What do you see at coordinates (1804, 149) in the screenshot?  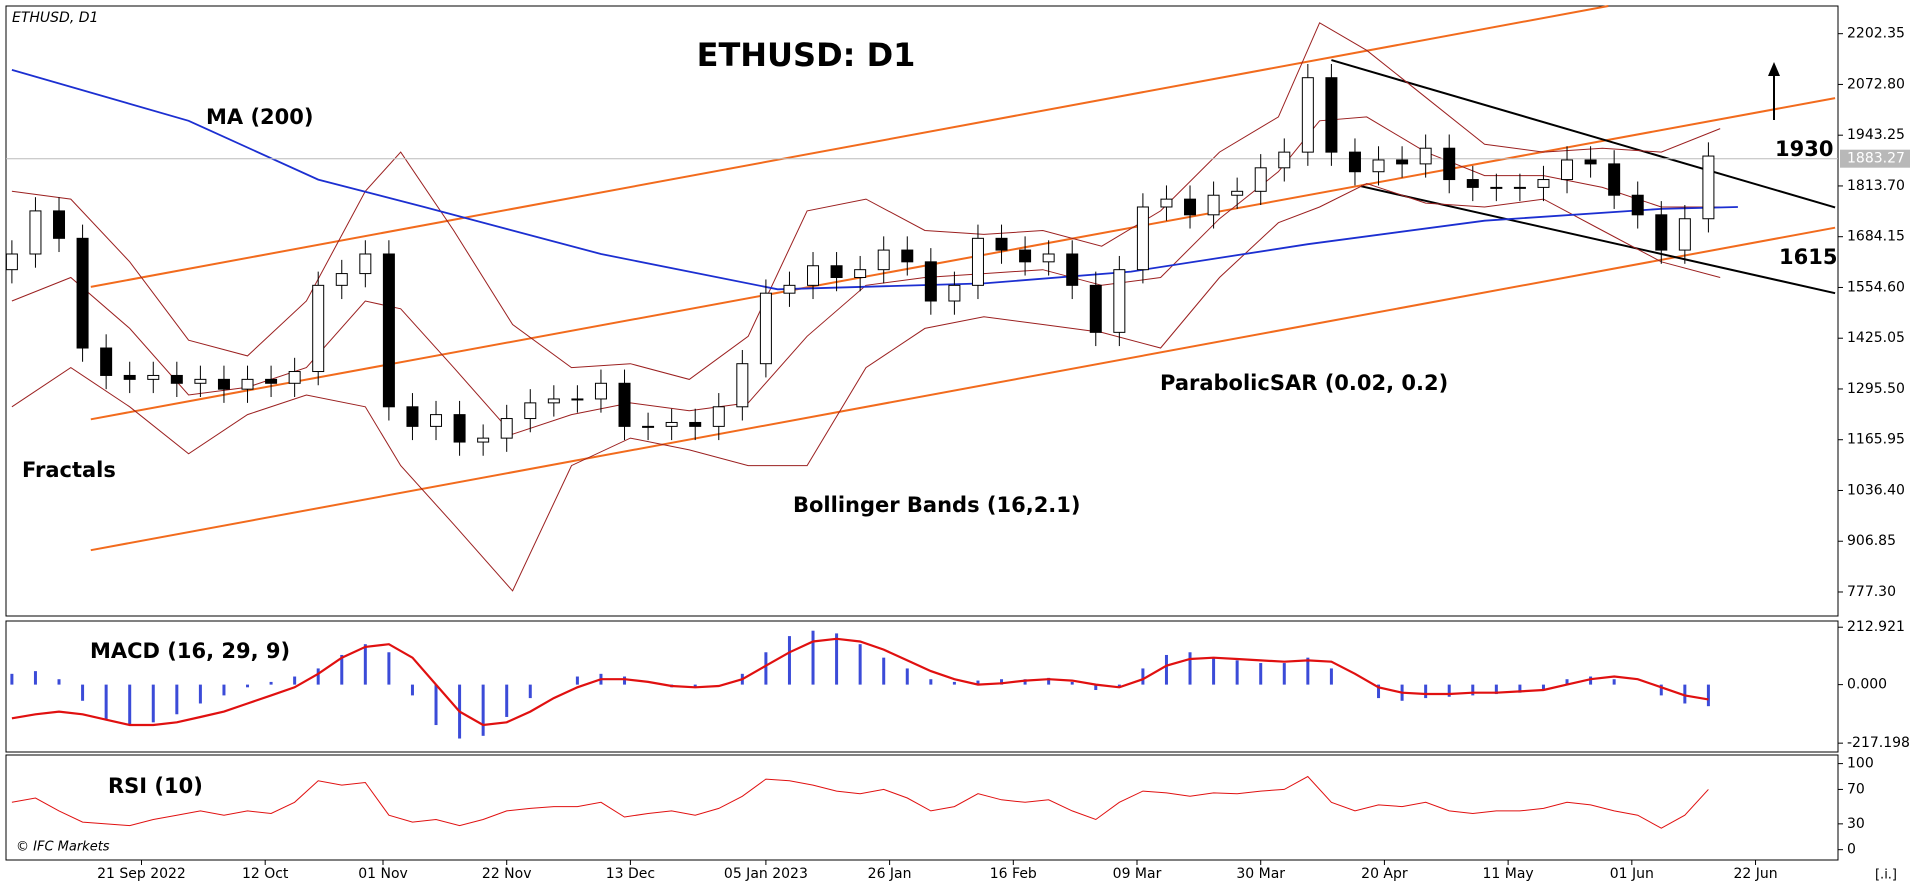 I see `annotation: 1930` at bounding box center [1804, 149].